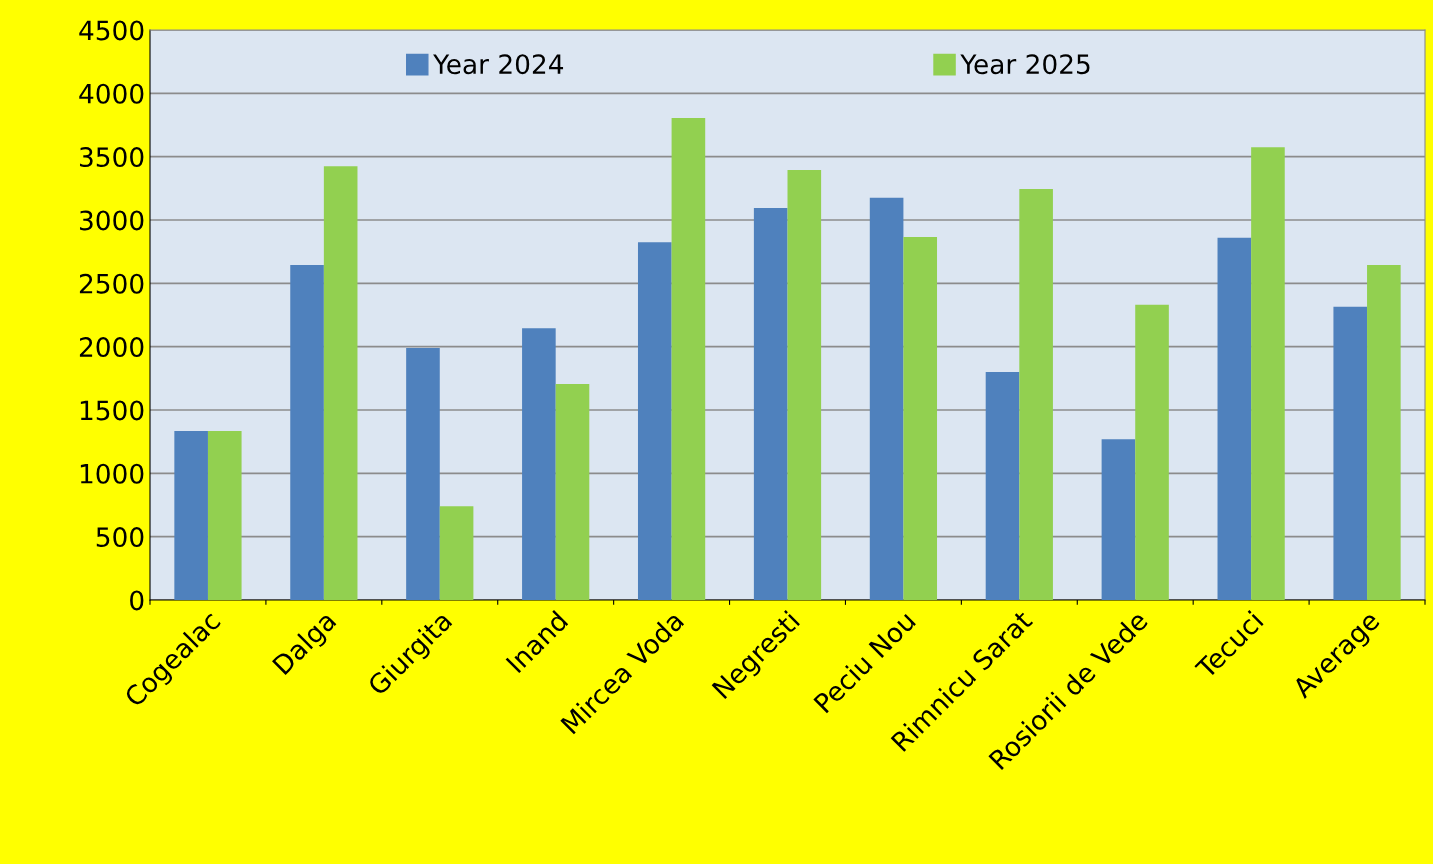 This screenshot has width=1433, height=864. I want to click on y-tick-label: 1000, so click(112, 473).